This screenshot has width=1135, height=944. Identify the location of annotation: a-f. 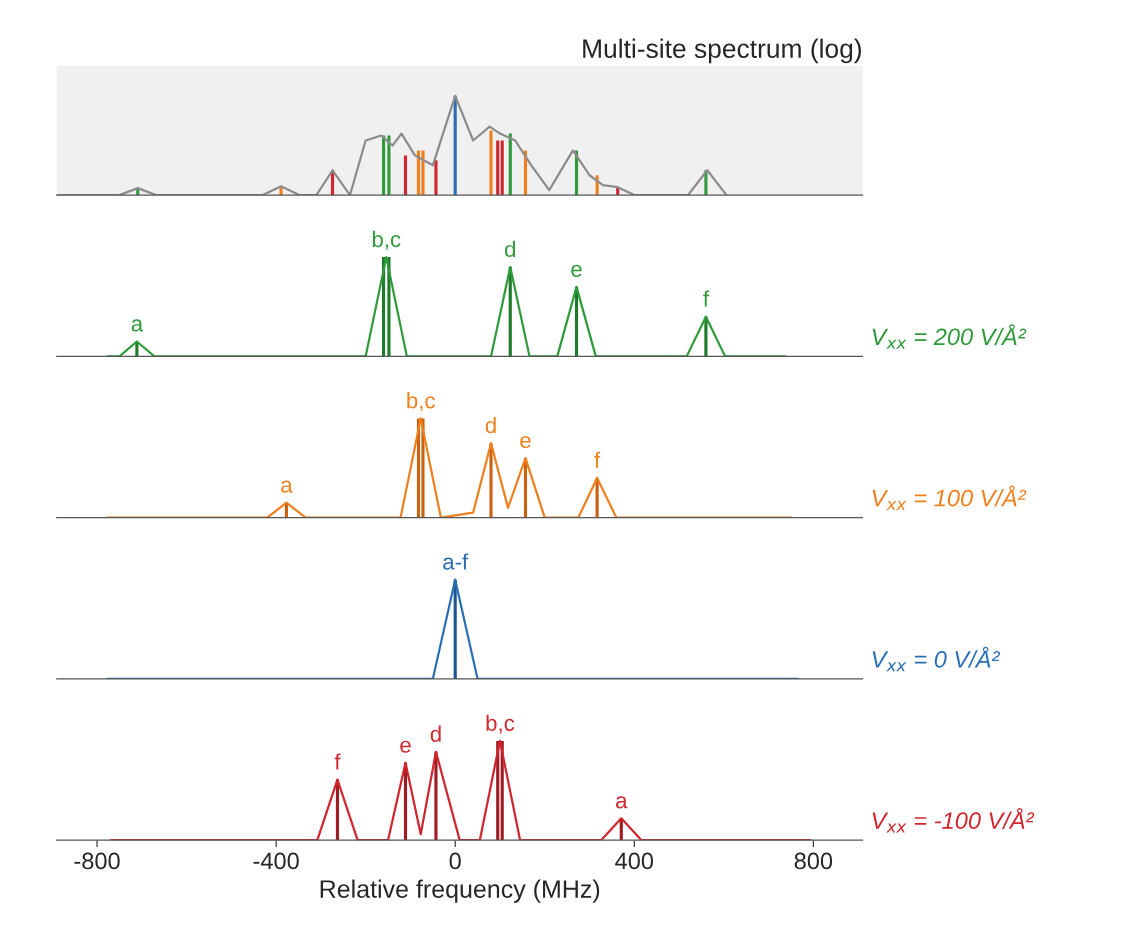
(456, 561).